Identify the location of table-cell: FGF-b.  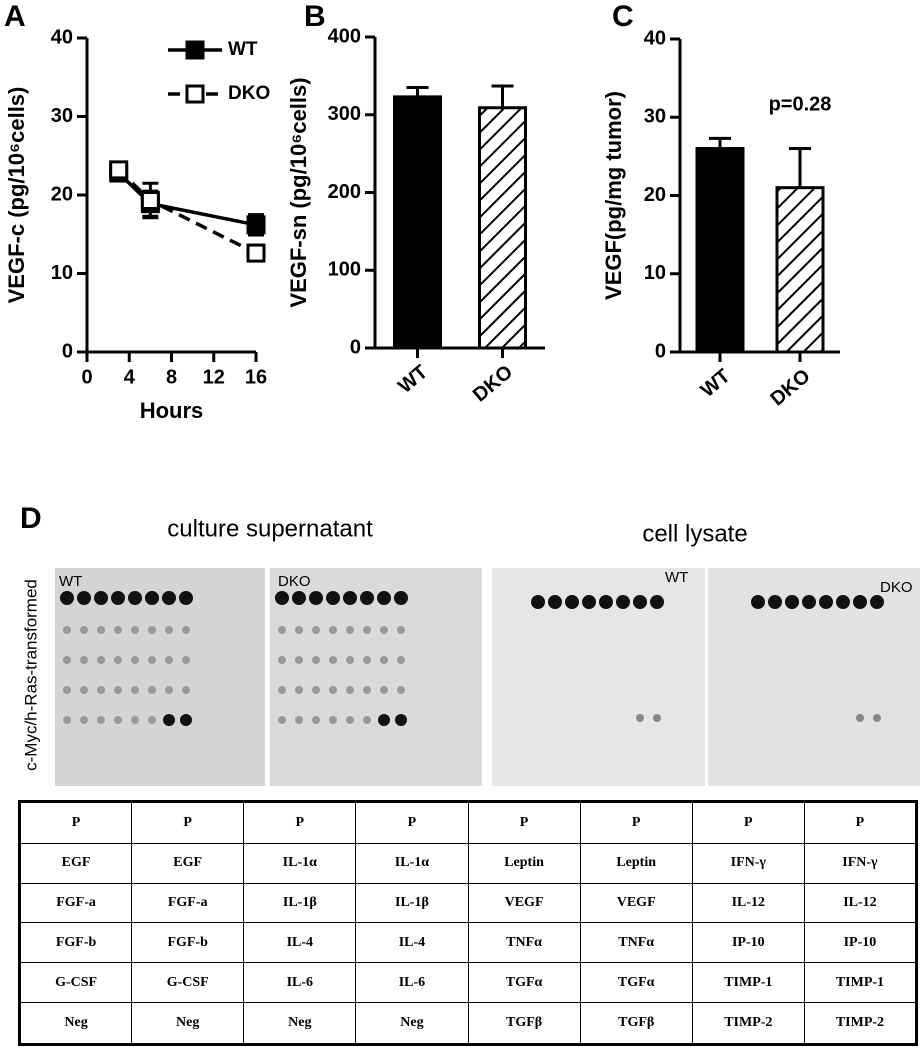
(75, 943).